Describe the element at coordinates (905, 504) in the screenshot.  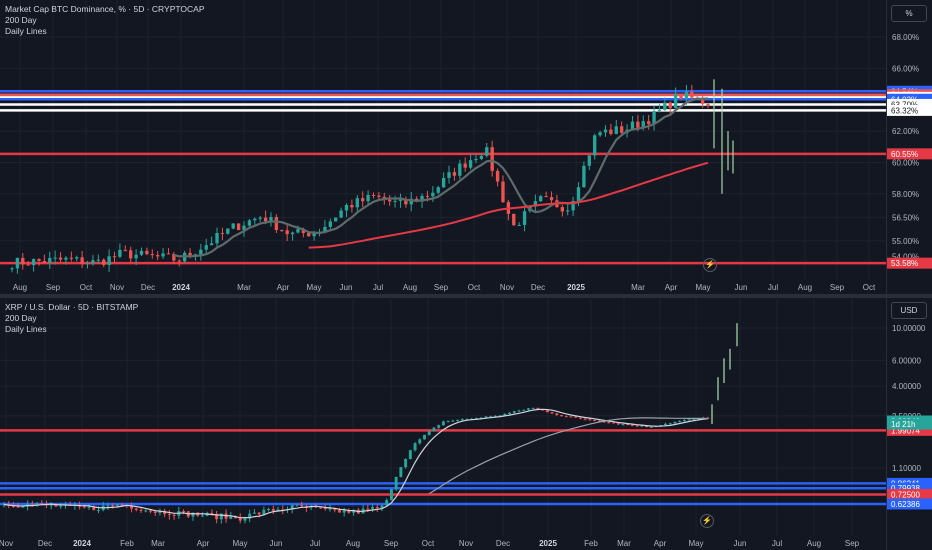
I see `price-label-text: 0.62386` at that location.